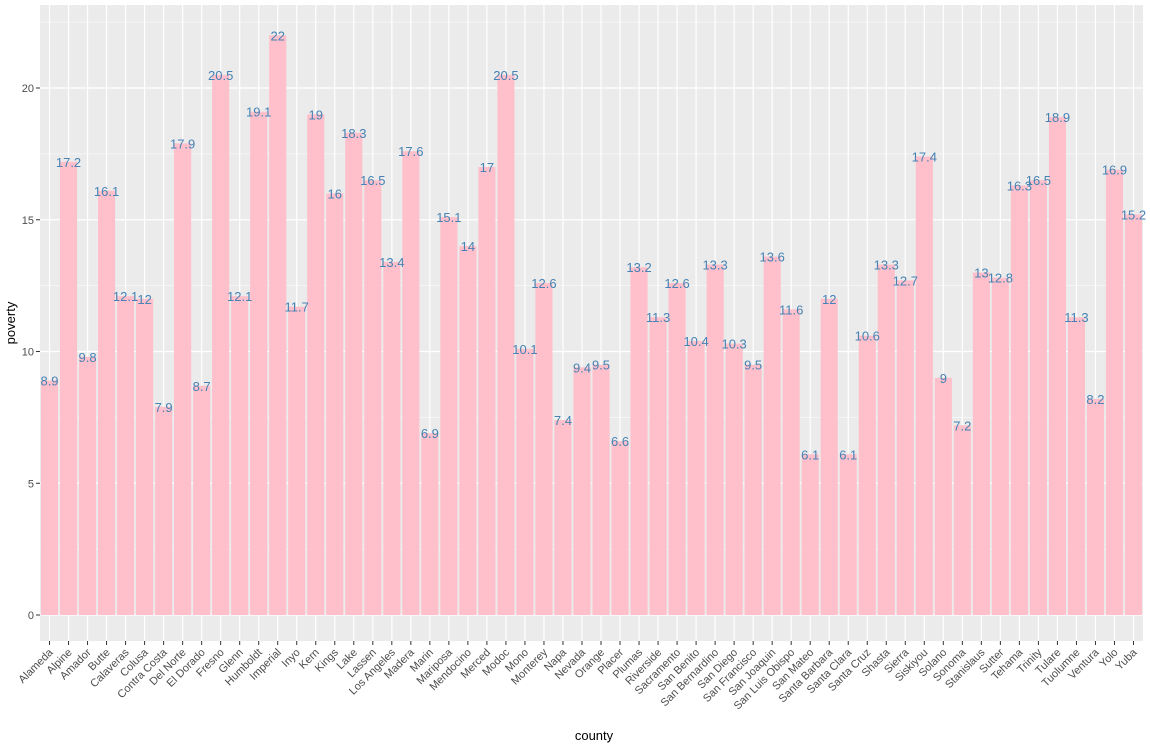 The image size is (1150, 749). What do you see at coordinates (791, 309) in the screenshot?
I see `data-label: 11.6` at bounding box center [791, 309].